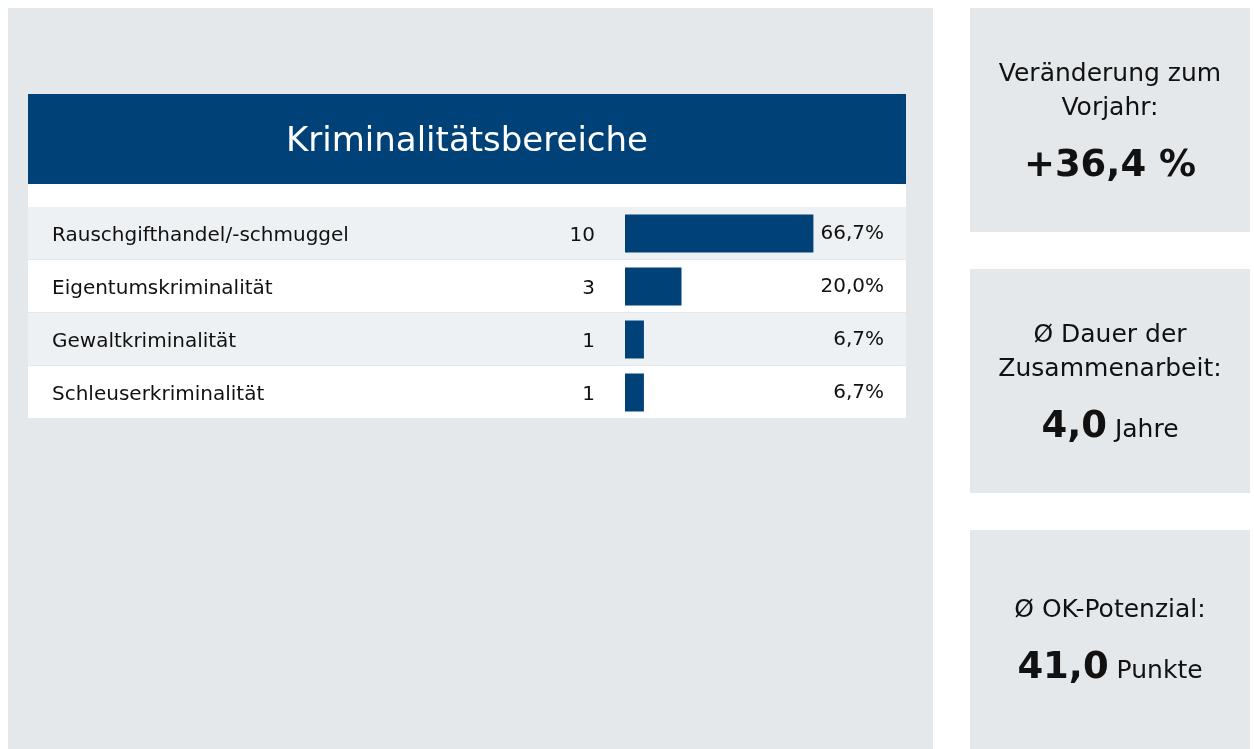 Image resolution: width=1254 pixels, height=749 pixels. What do you see at coordinates (144, 339) in the screenshot?
I see `y-tick-label: Gewaltkriminalität` at bounding box center [144, 339].